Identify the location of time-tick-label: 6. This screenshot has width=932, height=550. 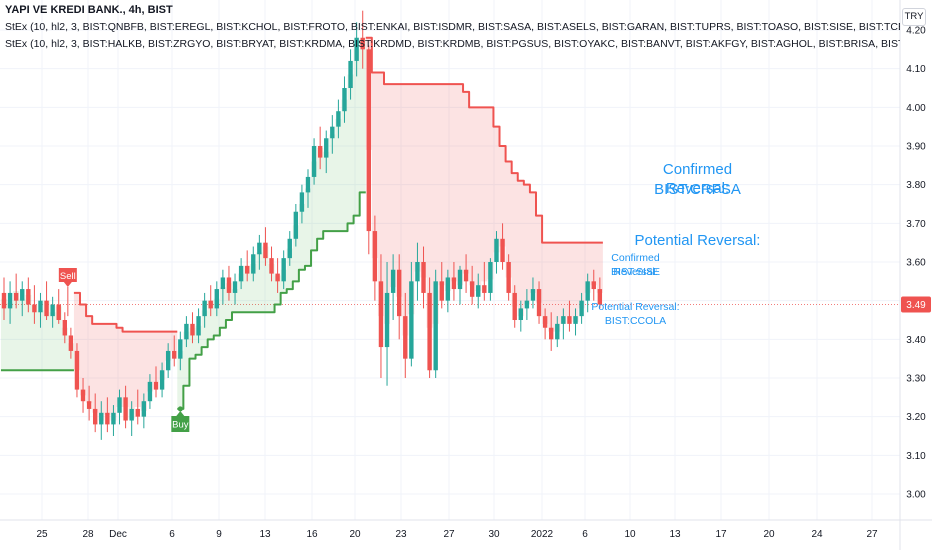
(585, 534).